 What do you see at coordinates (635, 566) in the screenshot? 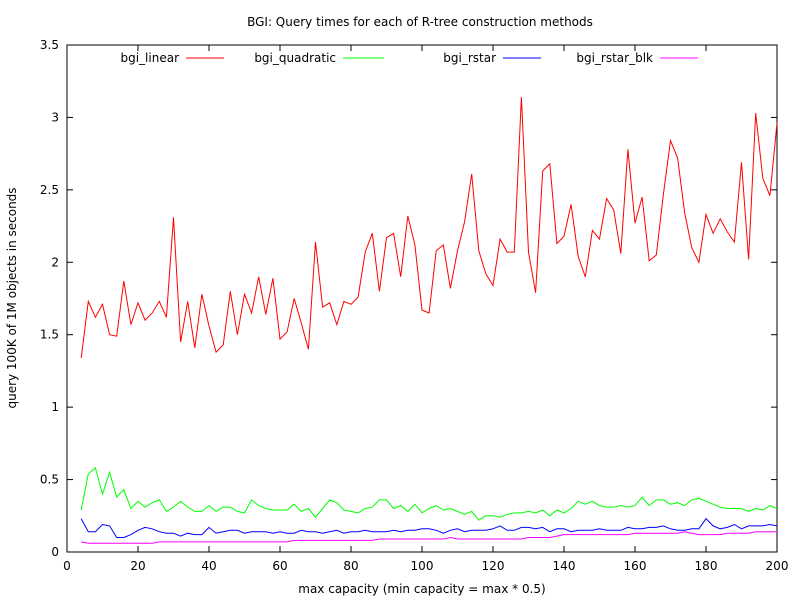
I see `x-tick-label: 160` at bounding box center [635, 566].